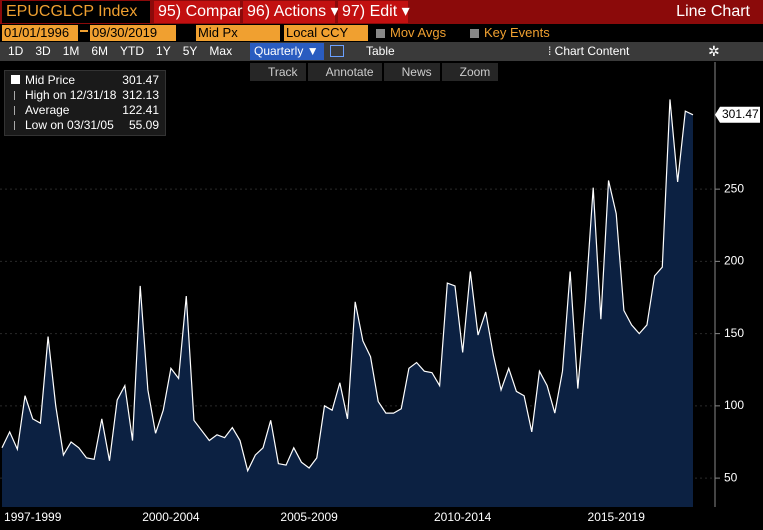  Describe the element at coordinates (517, 32) in the screenshot. I see `key-events: Key Events` at that location.